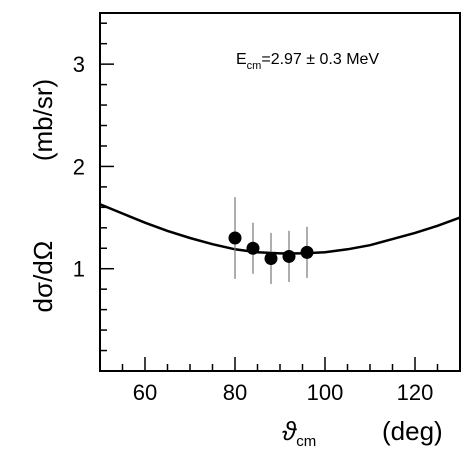  What do you see at coordinates (280, 229) in the screenshot?
I see `fit-curve` at bounding box center [280, 229].